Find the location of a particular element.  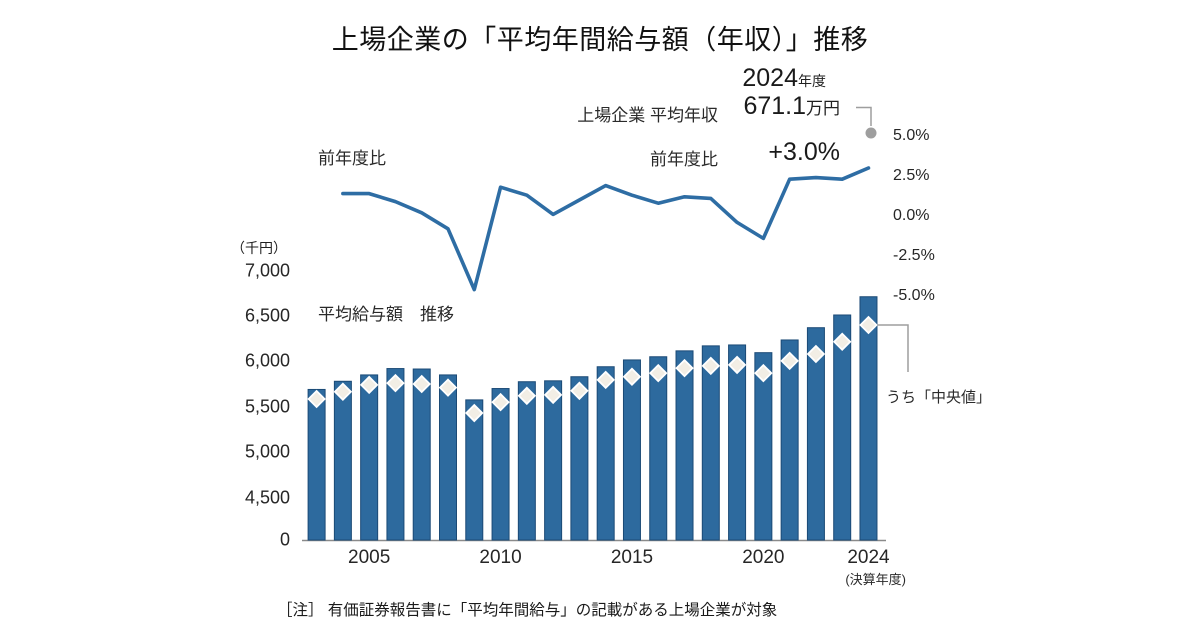

average-salary-number: 671.1 is located at coordinates (774, 106).